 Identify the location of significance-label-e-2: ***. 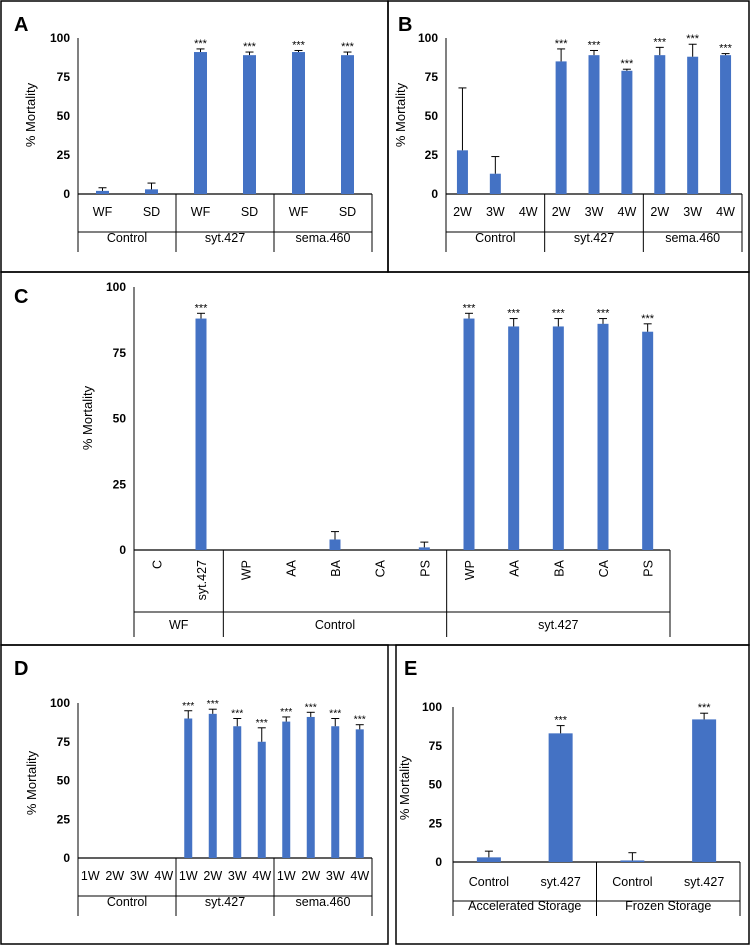
(561, 721).